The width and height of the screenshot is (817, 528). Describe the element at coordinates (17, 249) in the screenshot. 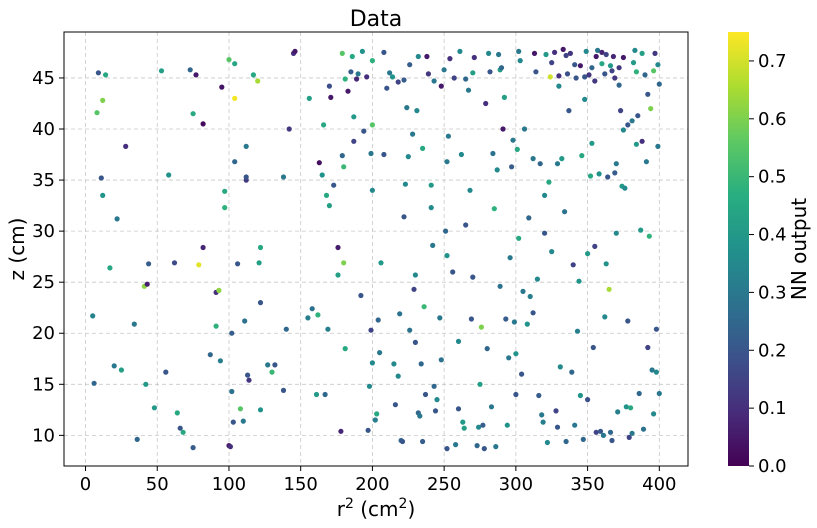

I see `y-axis-title: z (cm)` at that location.